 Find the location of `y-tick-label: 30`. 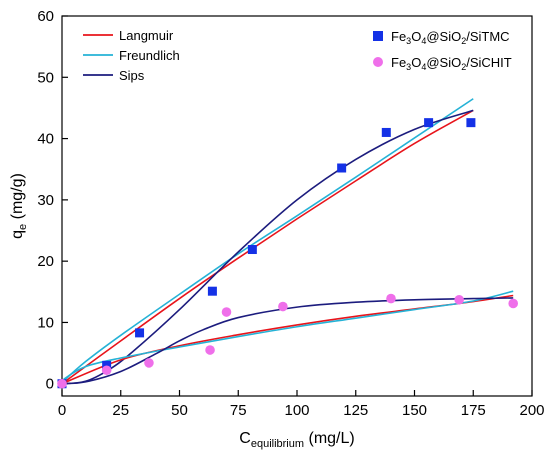

y-tick-label: 30 is located at coordinates (45, 200).